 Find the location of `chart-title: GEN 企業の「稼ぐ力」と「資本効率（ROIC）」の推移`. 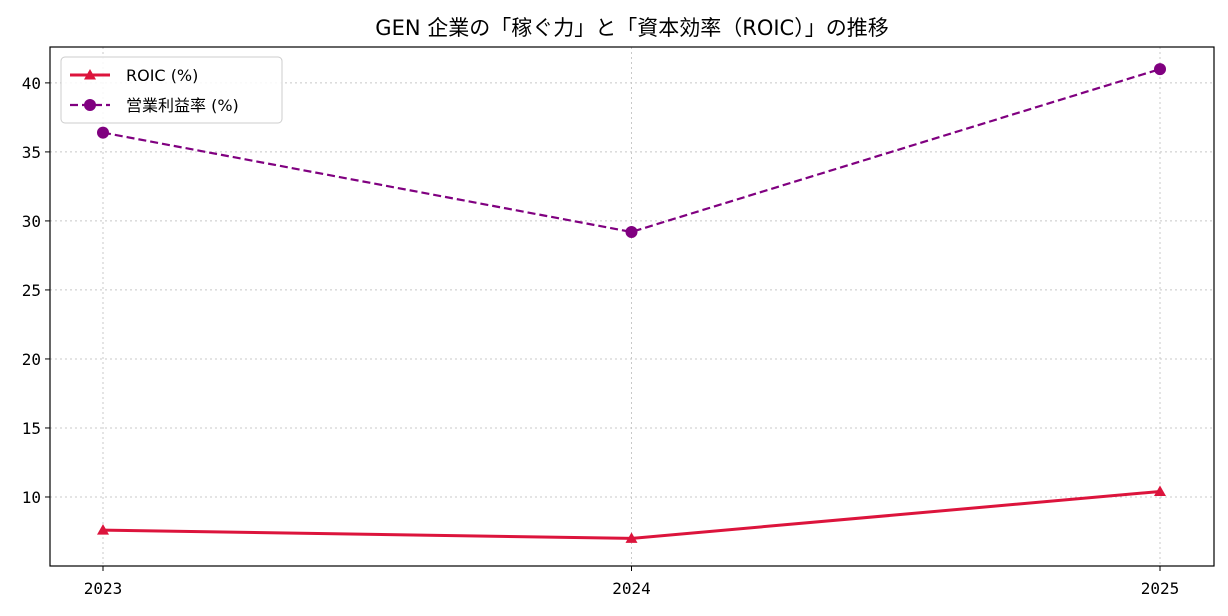

chart-title: GEN 企業の「稼ぐ力」と「資本効率（ROIC）」の推移 is located at coordinates (631, 28).